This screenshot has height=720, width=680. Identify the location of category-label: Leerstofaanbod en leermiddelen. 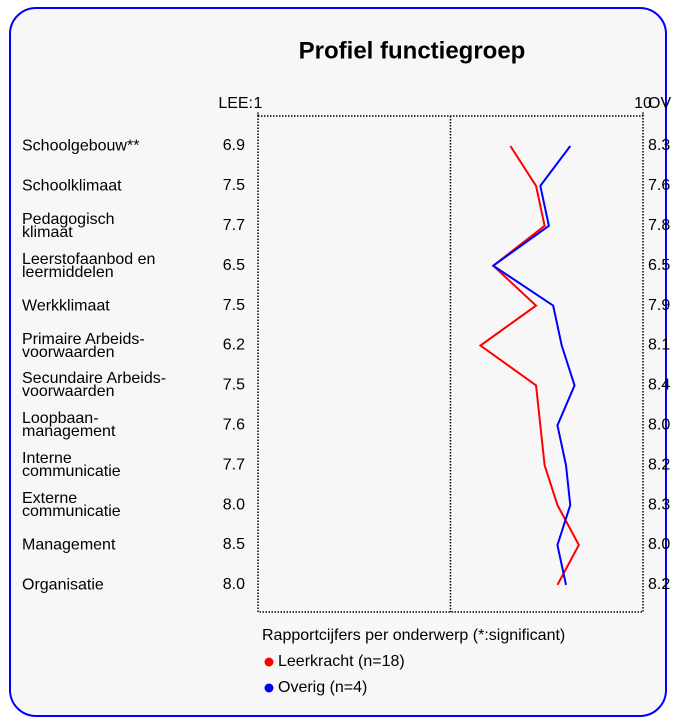
(89, 265).